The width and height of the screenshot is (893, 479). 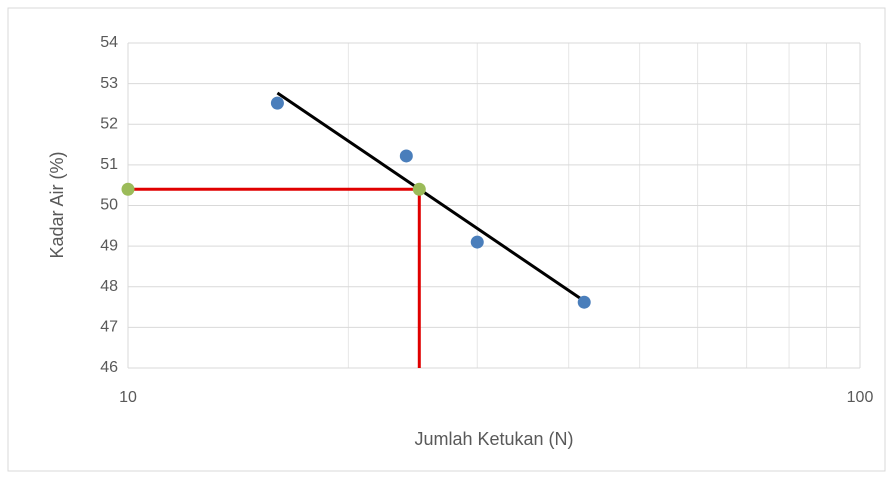 I want to click on y-tick-label: 47, so click(x=109, y=327).